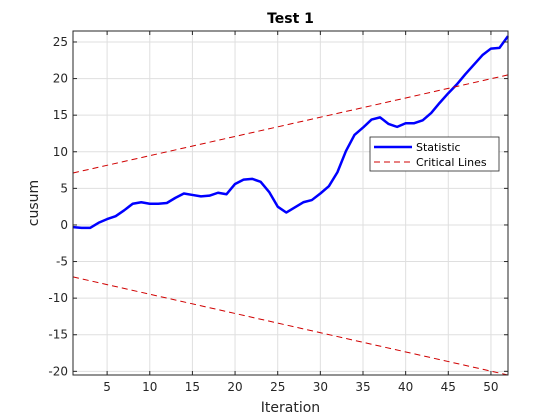 The width and height of the screenshot is (560, 420). What do you see at coordinates (362, 387) in the screenshot?
I see `x-tick-label: 35` at bounding box center [362, 387].